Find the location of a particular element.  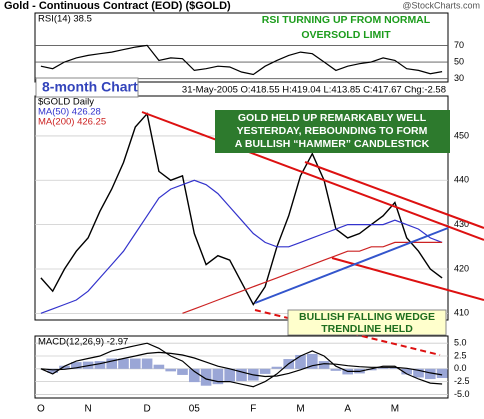

y-tick-label: 430 is located at coordinates (461, 224).